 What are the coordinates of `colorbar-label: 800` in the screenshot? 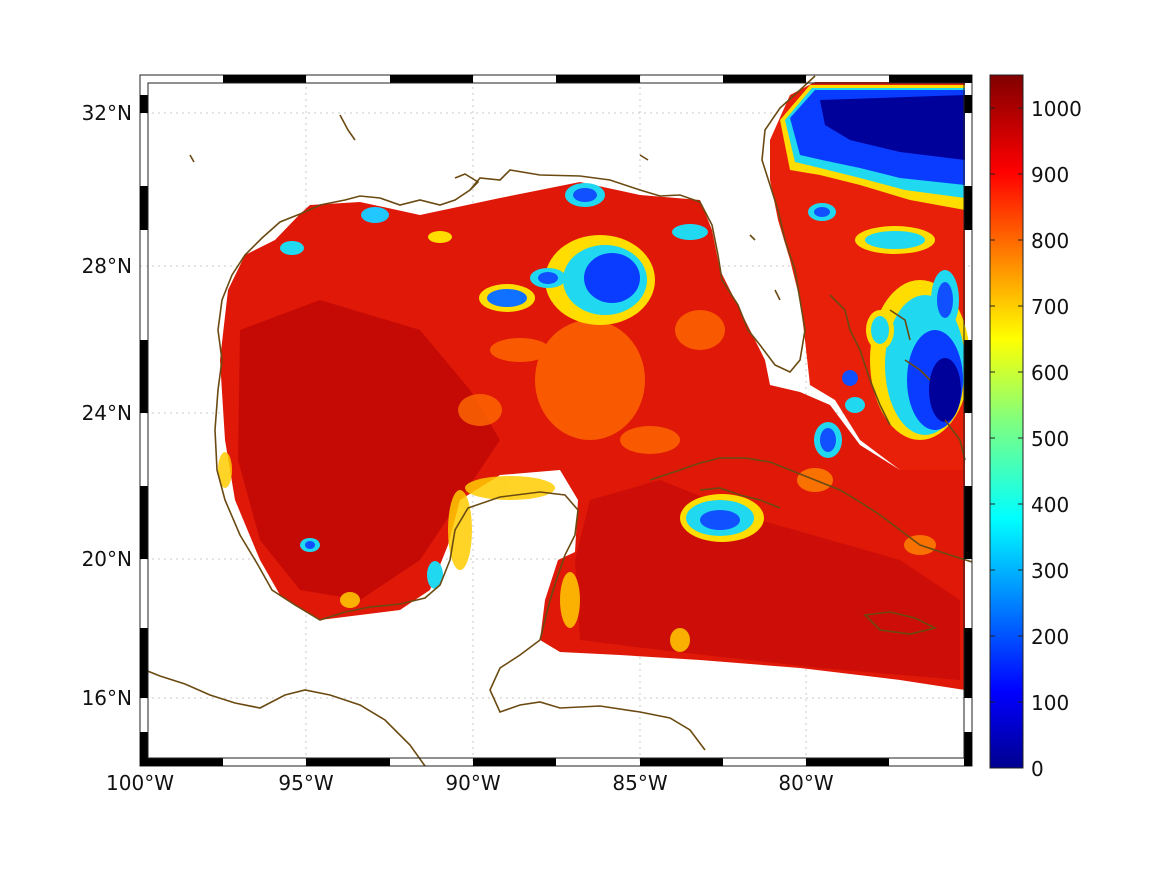 It's located at (1050, 241).